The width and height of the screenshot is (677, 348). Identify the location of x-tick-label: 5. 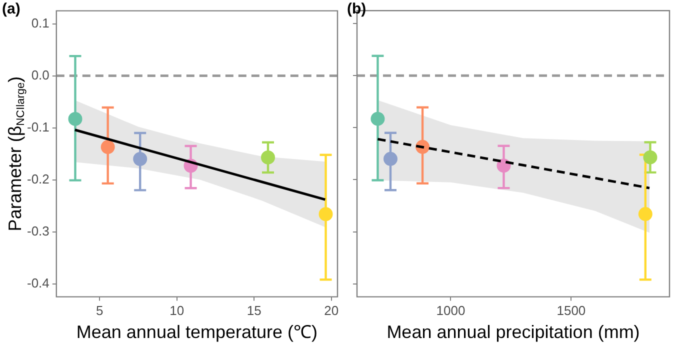
(100, 310).